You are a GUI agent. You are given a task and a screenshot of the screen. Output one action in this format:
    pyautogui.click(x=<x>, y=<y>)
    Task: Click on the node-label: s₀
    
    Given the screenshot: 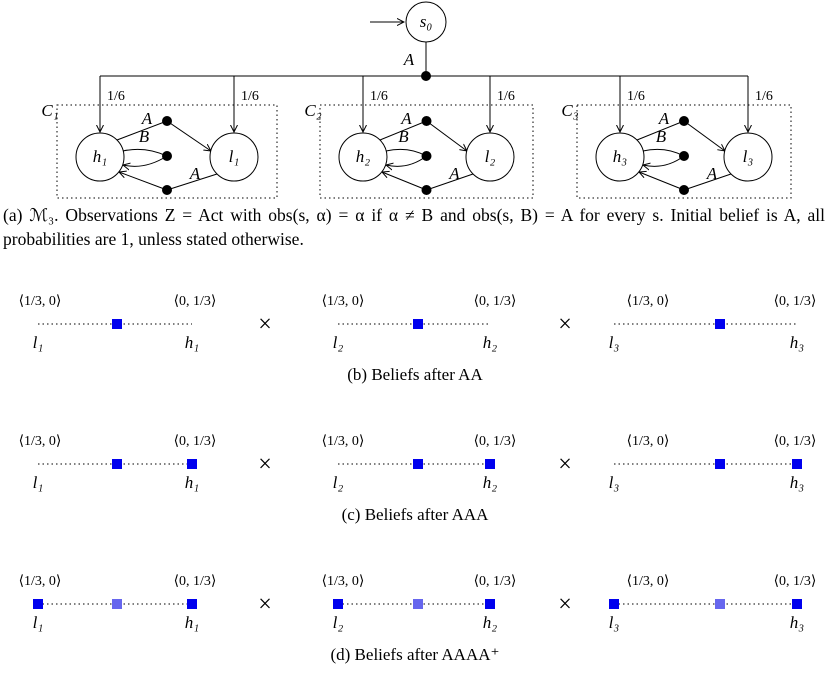 What is the action you would take?
    pyautogui.click(x=426, y=21)
    